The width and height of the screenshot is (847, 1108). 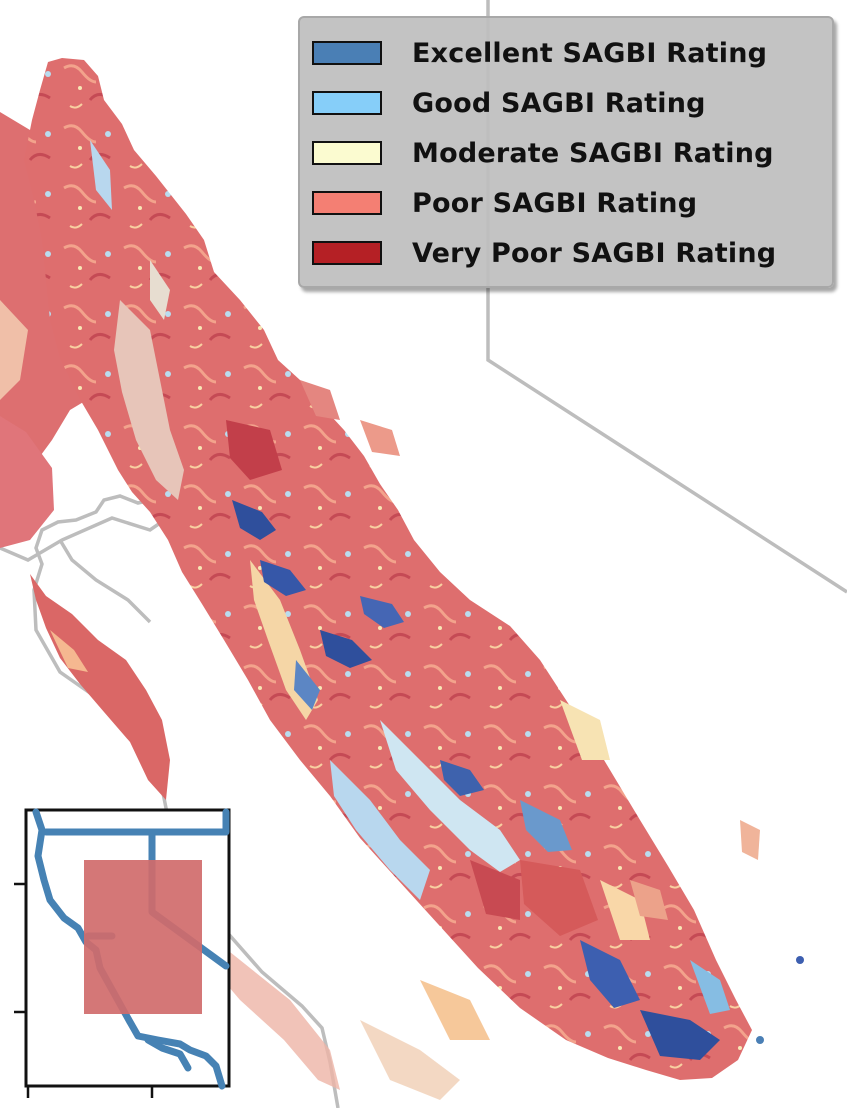 I want to click on legend-swatch-poor, so click(x=347, y=203).